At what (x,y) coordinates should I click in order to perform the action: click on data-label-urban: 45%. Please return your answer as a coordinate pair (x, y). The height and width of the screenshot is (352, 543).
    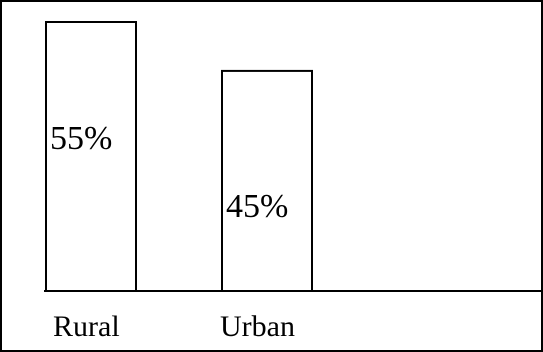
    Looking at the image, I should click on (257, 206).